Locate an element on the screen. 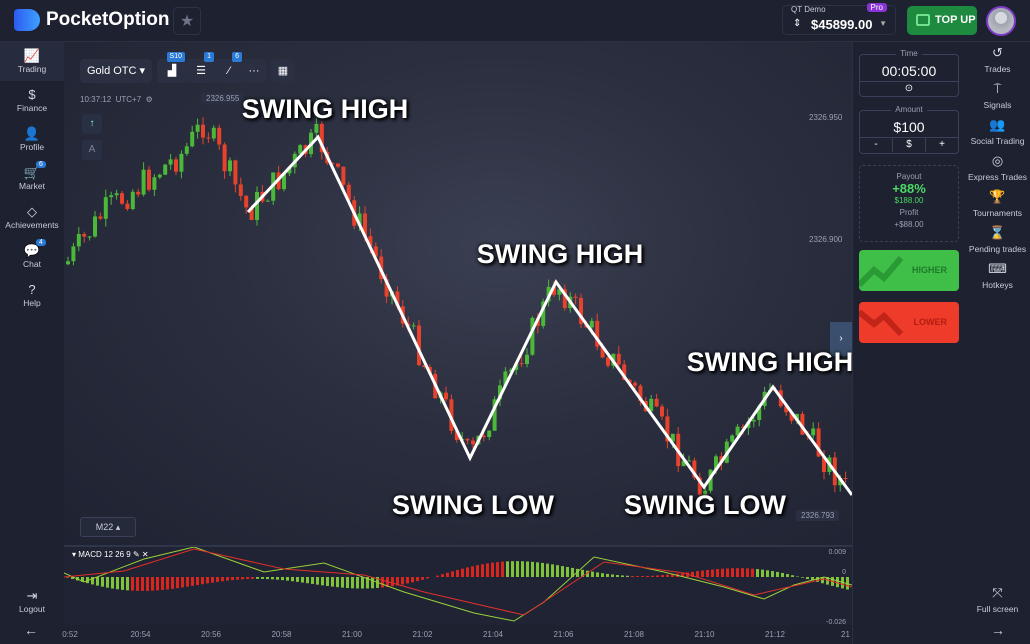 This screenshot has width=1030, height=644. text-tool-button: A is located at coordinates (92, 150).